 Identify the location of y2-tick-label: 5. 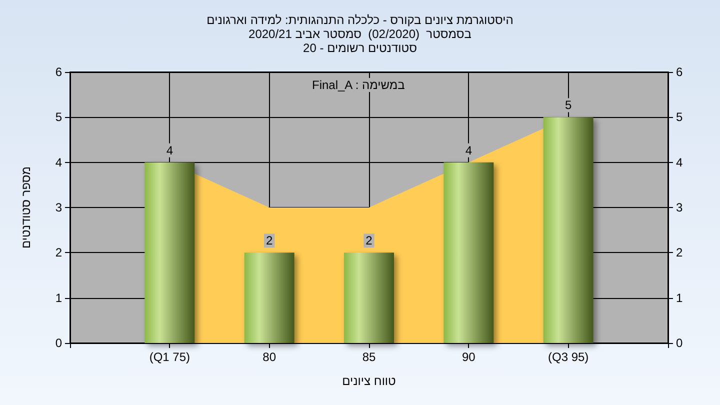
(679, 117).